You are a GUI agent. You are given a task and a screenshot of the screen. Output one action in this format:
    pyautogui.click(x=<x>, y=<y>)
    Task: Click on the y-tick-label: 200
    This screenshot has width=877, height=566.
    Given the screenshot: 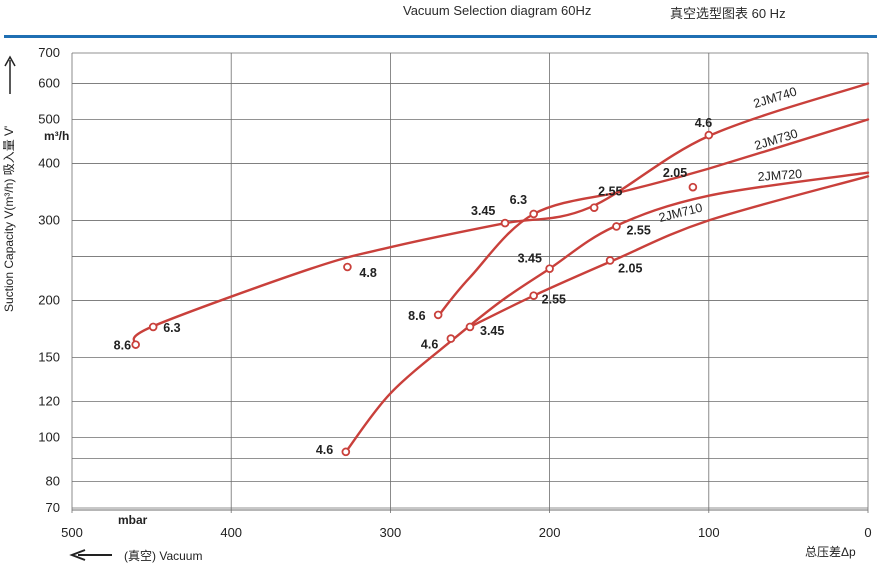 What is the action you would take?
    pyautogui.click(x=49, y=300)
    